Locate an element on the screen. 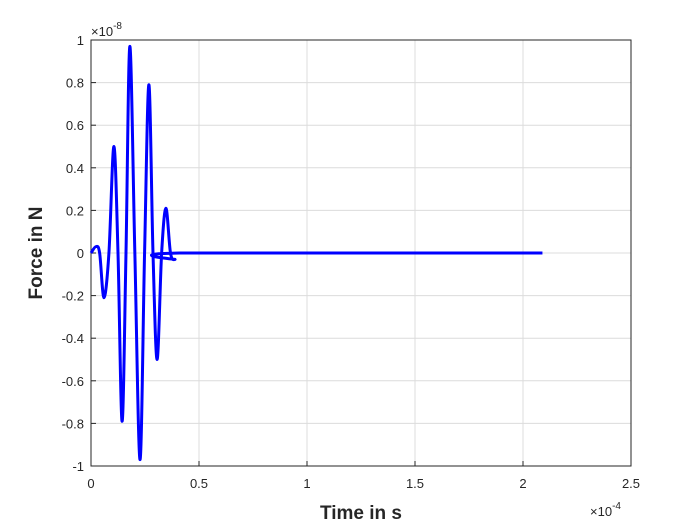 Image resolution: width=700 pixels, height=525 pixels. multiplier-exponent: -8 is located at coordinates (117, 26).